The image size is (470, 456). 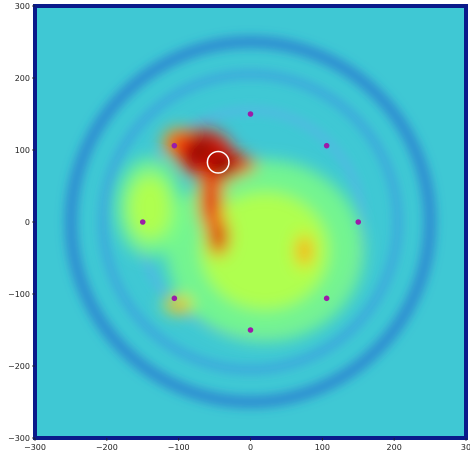 What do you see at coordinates (107, 447) in the screenshot?
I see `x-tick-label: −200` at bounding box center [107, 447].